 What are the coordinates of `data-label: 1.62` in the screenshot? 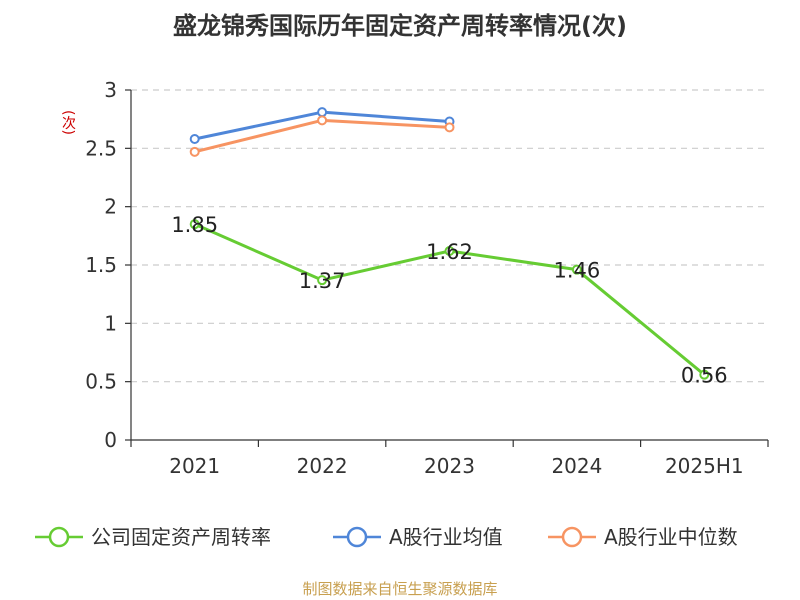 It's located at (449, 252).